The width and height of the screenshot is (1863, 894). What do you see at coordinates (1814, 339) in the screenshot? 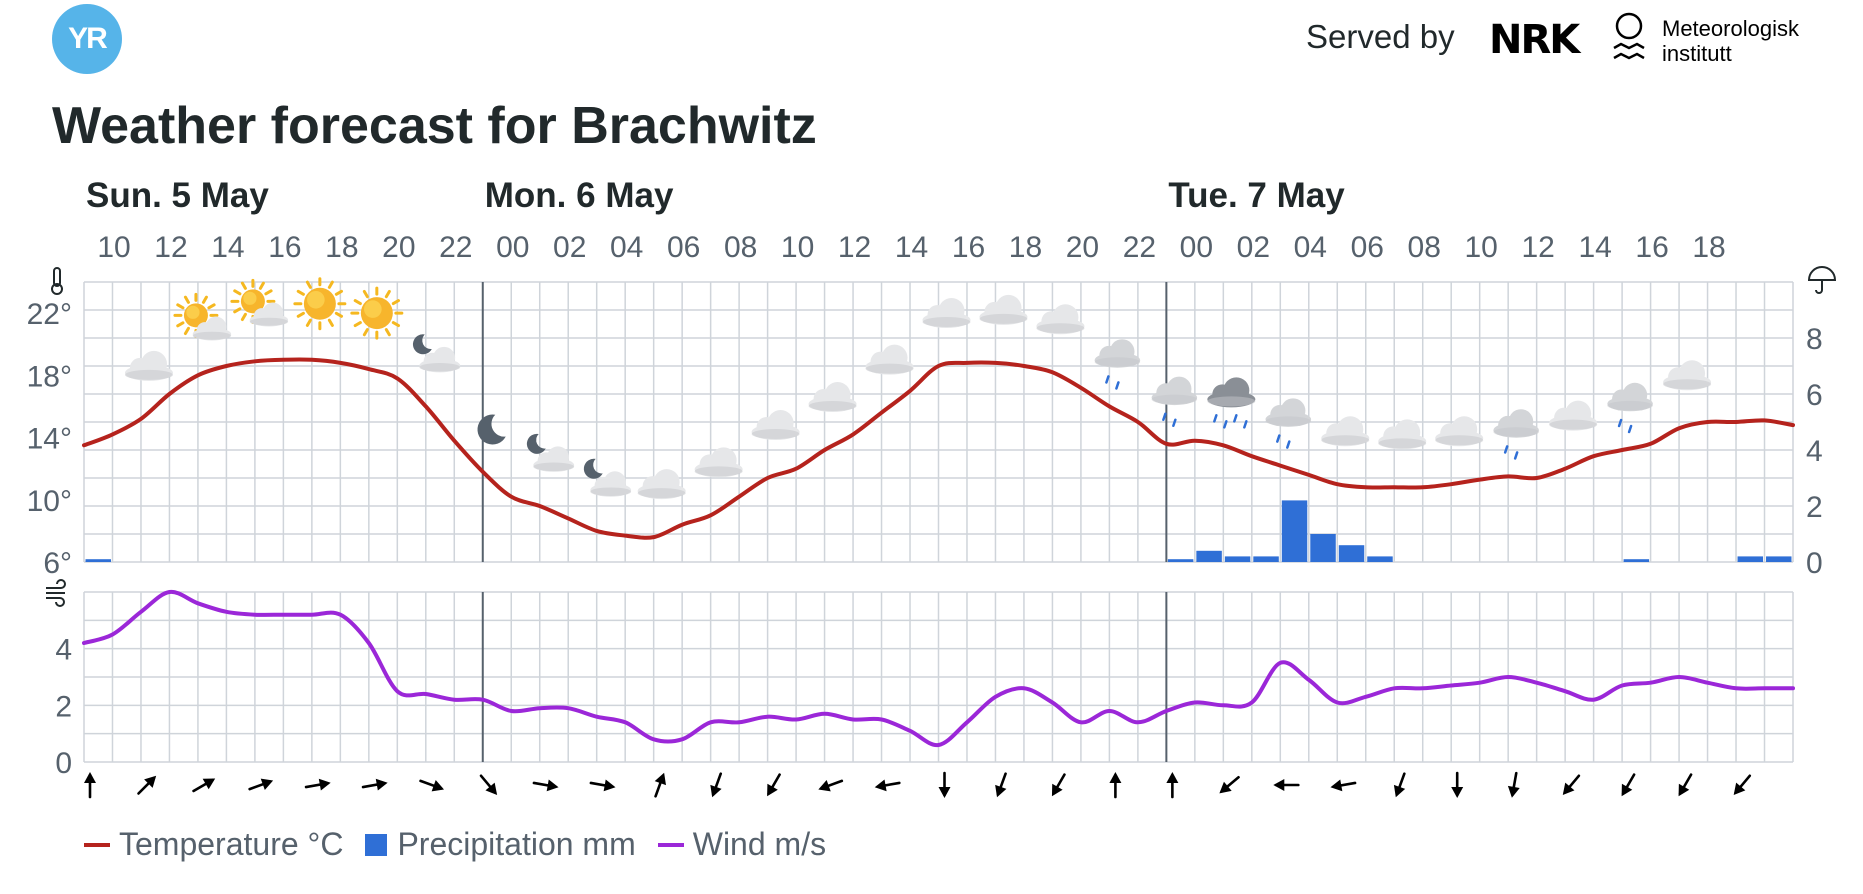
I see `precipitation-tick-label: 8` at bounding box center [1814, 339].